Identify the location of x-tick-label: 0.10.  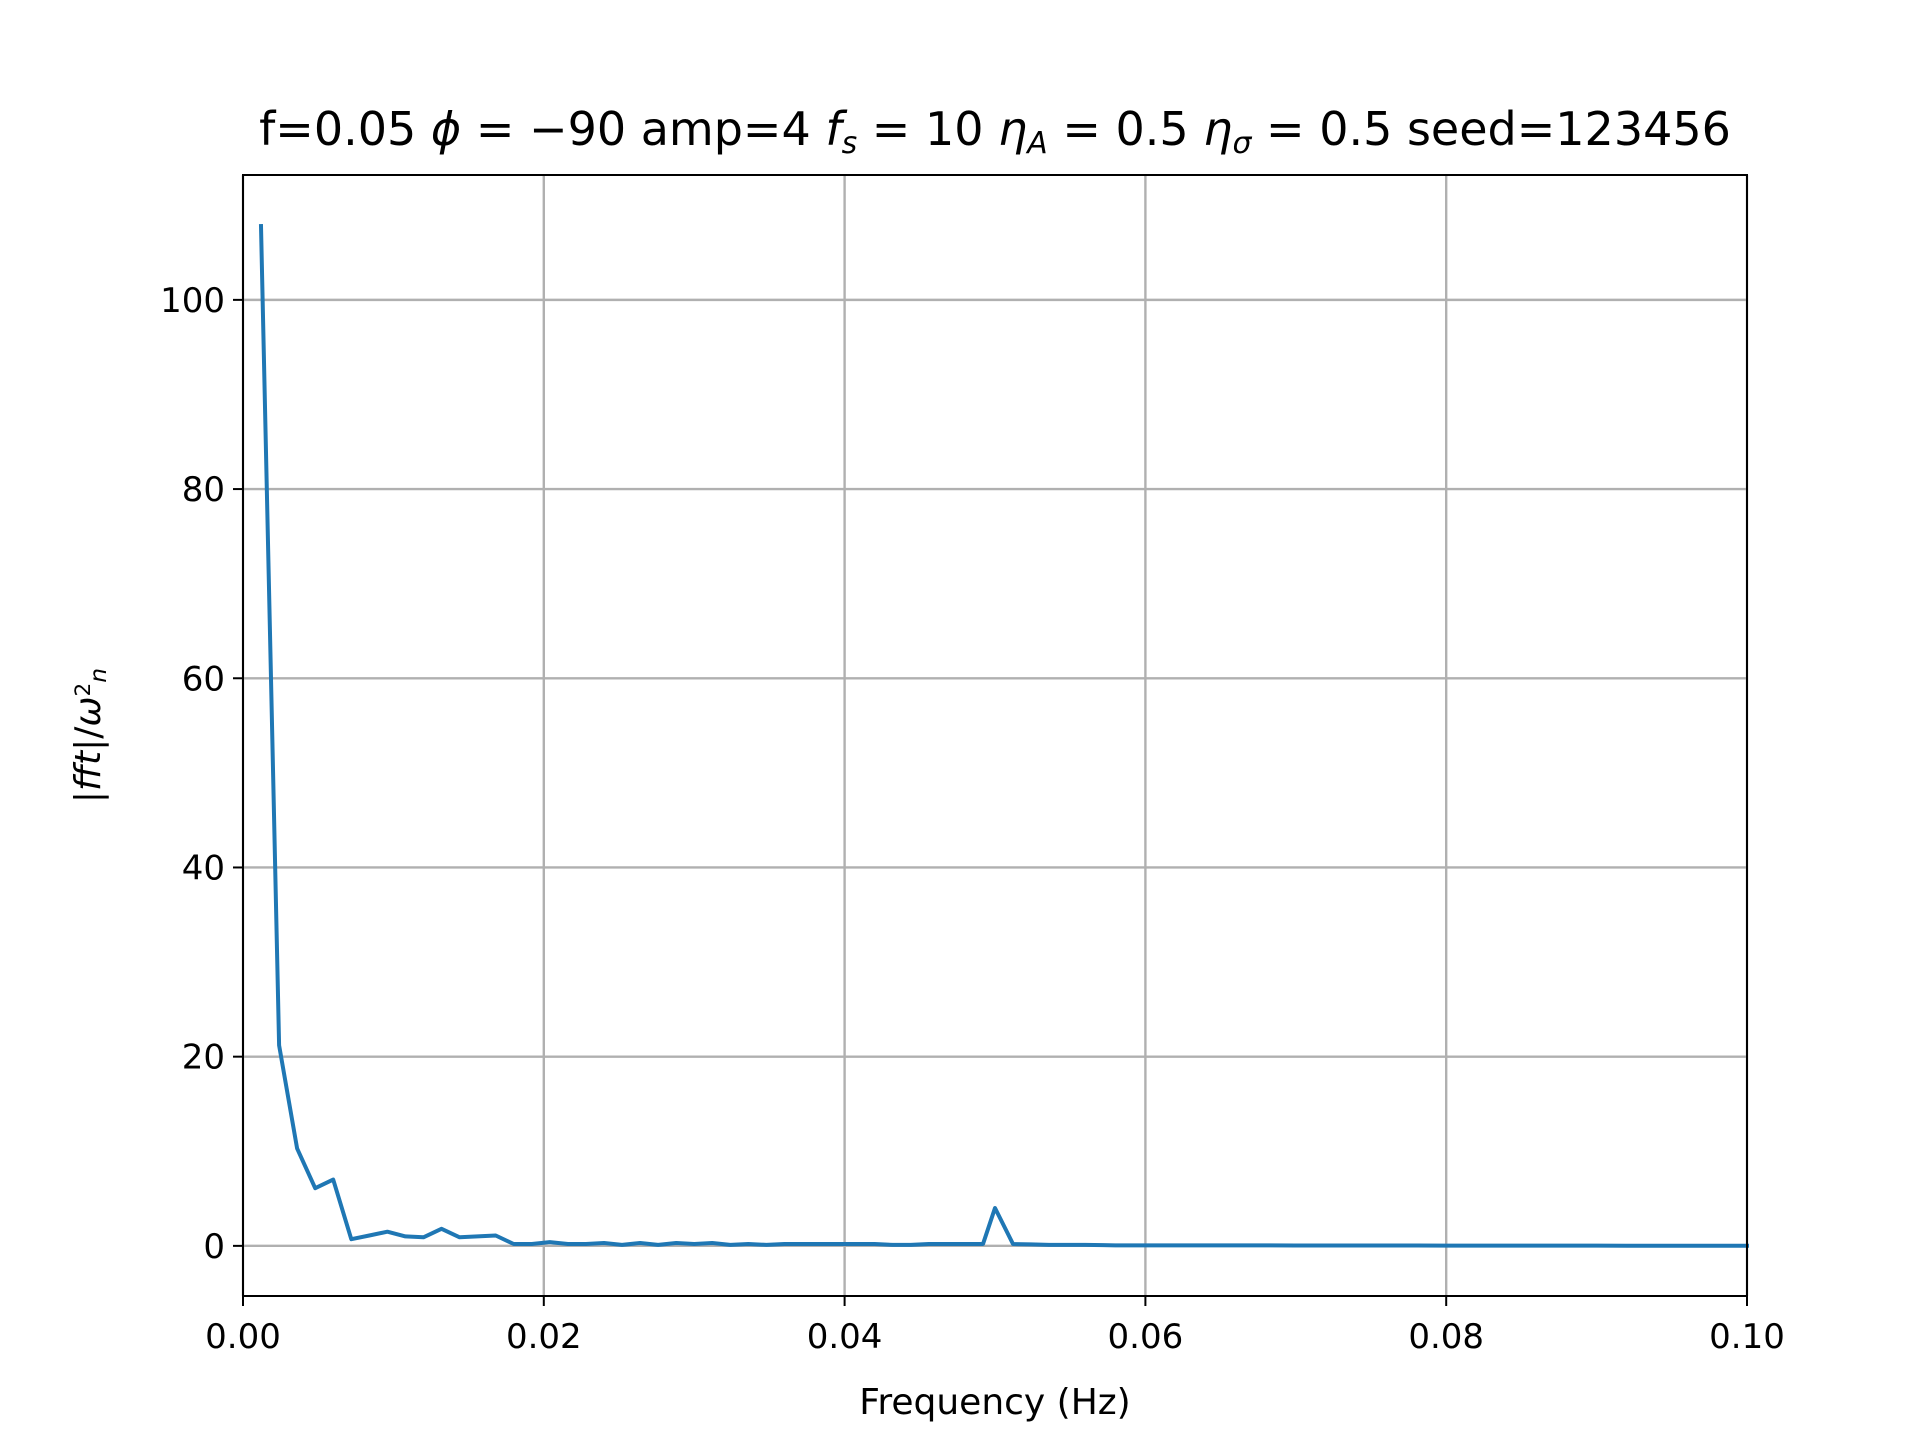
(1747, 1337).